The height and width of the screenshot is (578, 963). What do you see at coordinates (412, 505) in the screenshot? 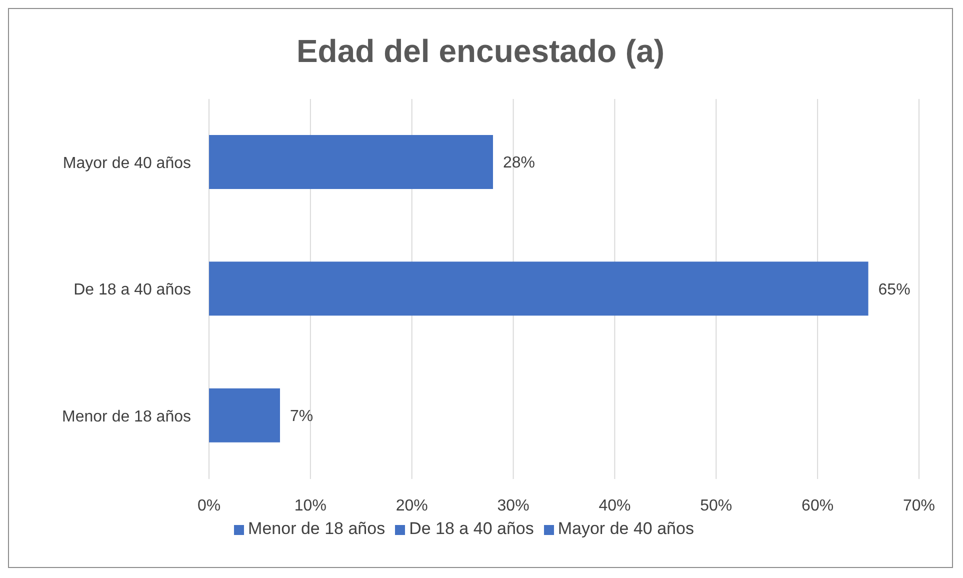
I see `x-tick-label: 20%` at bounding box center [412, 505].